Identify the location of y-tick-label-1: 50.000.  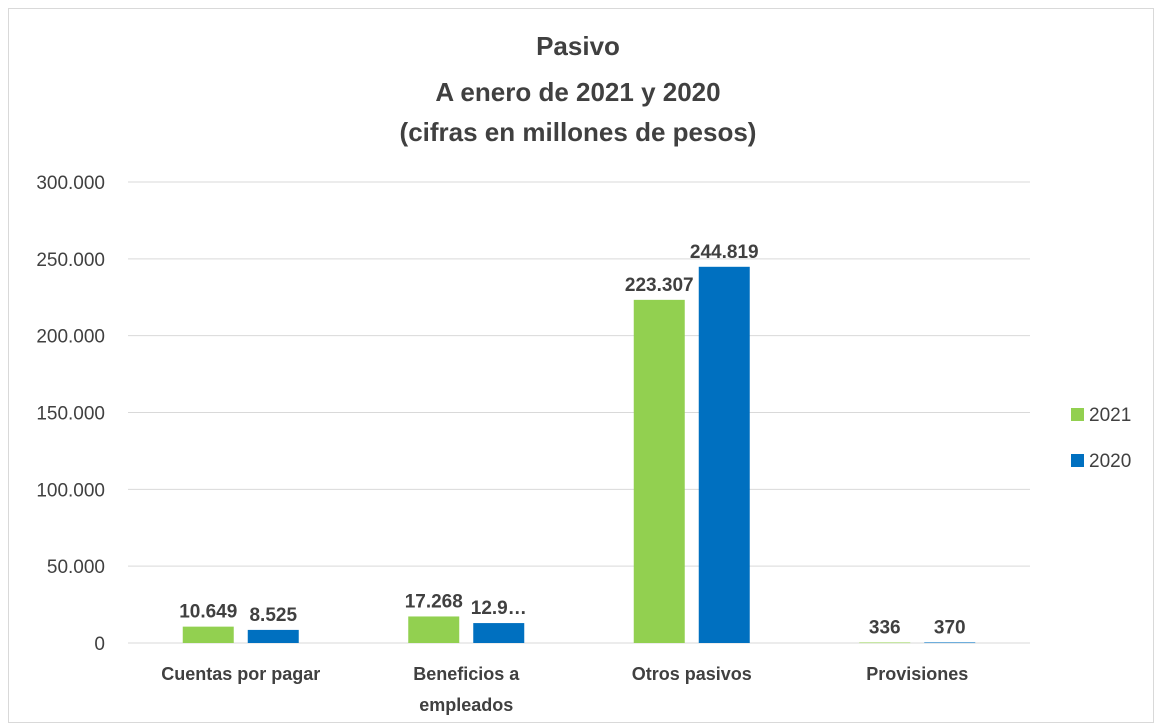
(76, 567).